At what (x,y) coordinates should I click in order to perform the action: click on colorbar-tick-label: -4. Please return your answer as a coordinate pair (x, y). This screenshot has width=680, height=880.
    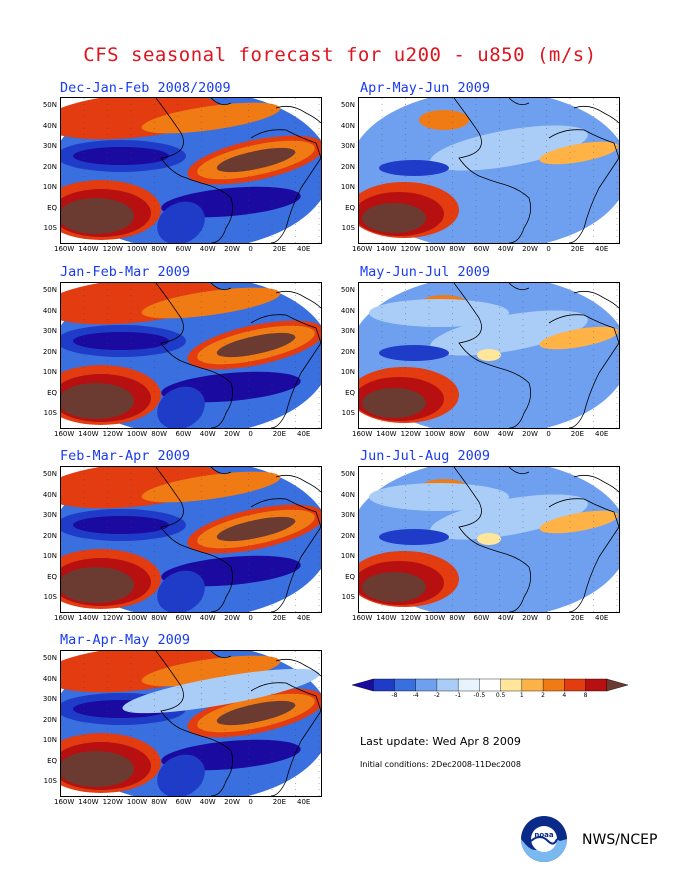
    Looking at the image, I should click on (415, 695).